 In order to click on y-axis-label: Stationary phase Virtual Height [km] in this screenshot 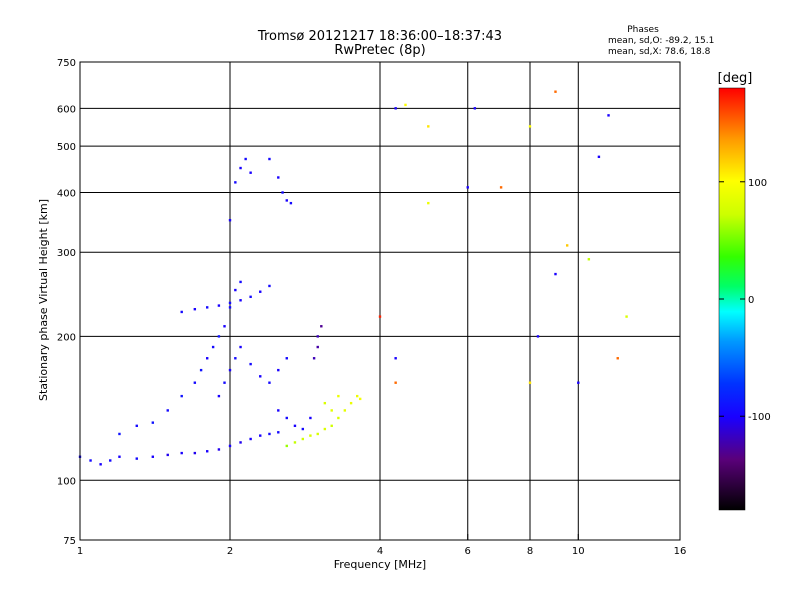, I will do `click(43, 300)`.